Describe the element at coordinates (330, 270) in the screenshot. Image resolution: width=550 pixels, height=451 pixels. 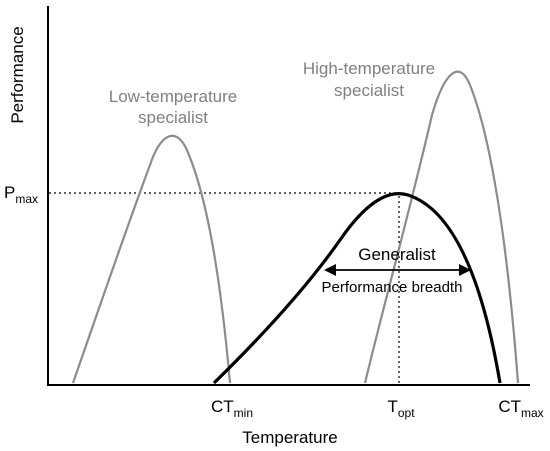
I see `arrow-head-left` at that location.